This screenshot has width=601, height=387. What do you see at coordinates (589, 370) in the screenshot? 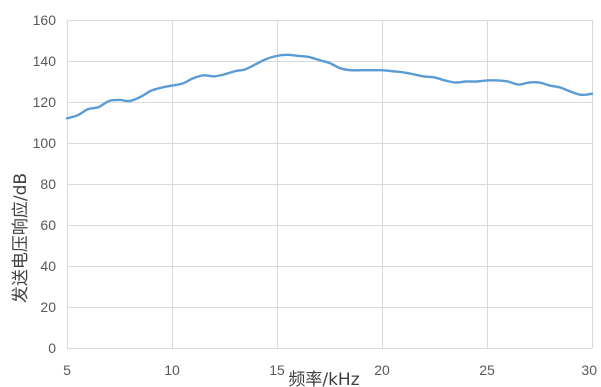
I see `x-tick-label: 30` at bounding box center [589, 370].